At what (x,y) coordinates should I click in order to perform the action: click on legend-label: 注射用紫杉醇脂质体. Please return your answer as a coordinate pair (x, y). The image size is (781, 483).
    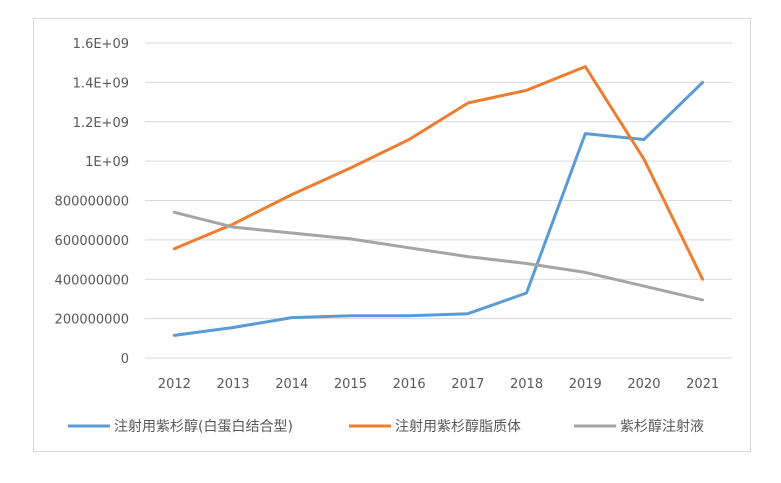
    Looking at the image, I should click on (458, 426).